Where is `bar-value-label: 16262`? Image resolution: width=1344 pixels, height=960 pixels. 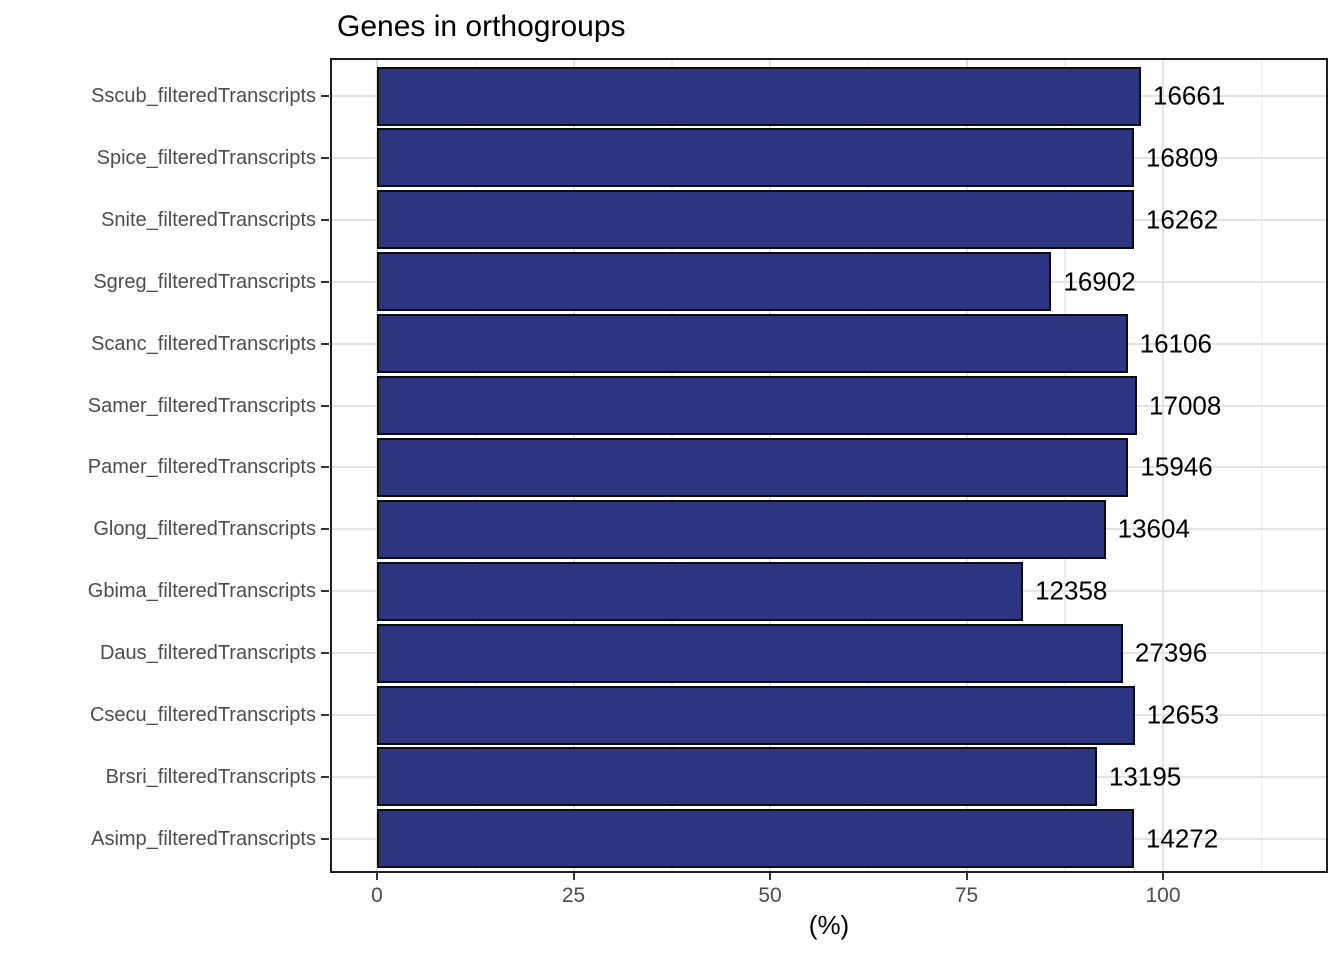
bar-value-label: 16262 is located at coordinates (1182, 219).